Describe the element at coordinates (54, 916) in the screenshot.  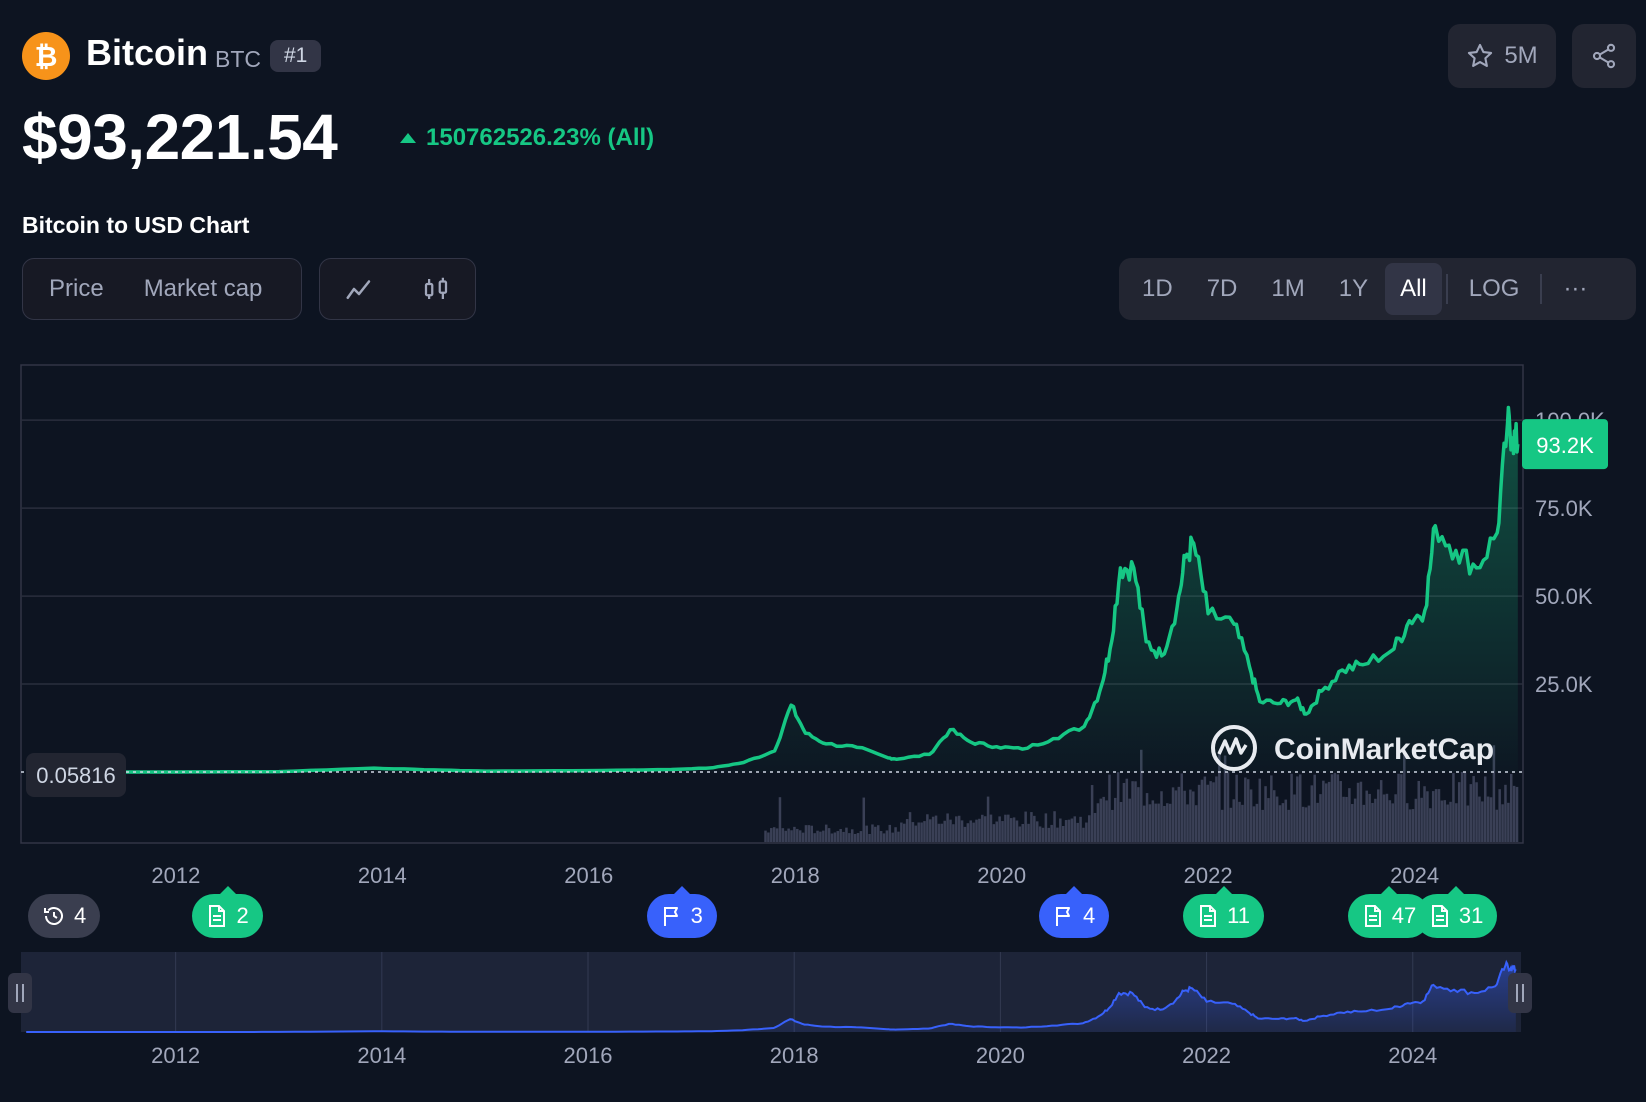
I see `history-icon` at that location.